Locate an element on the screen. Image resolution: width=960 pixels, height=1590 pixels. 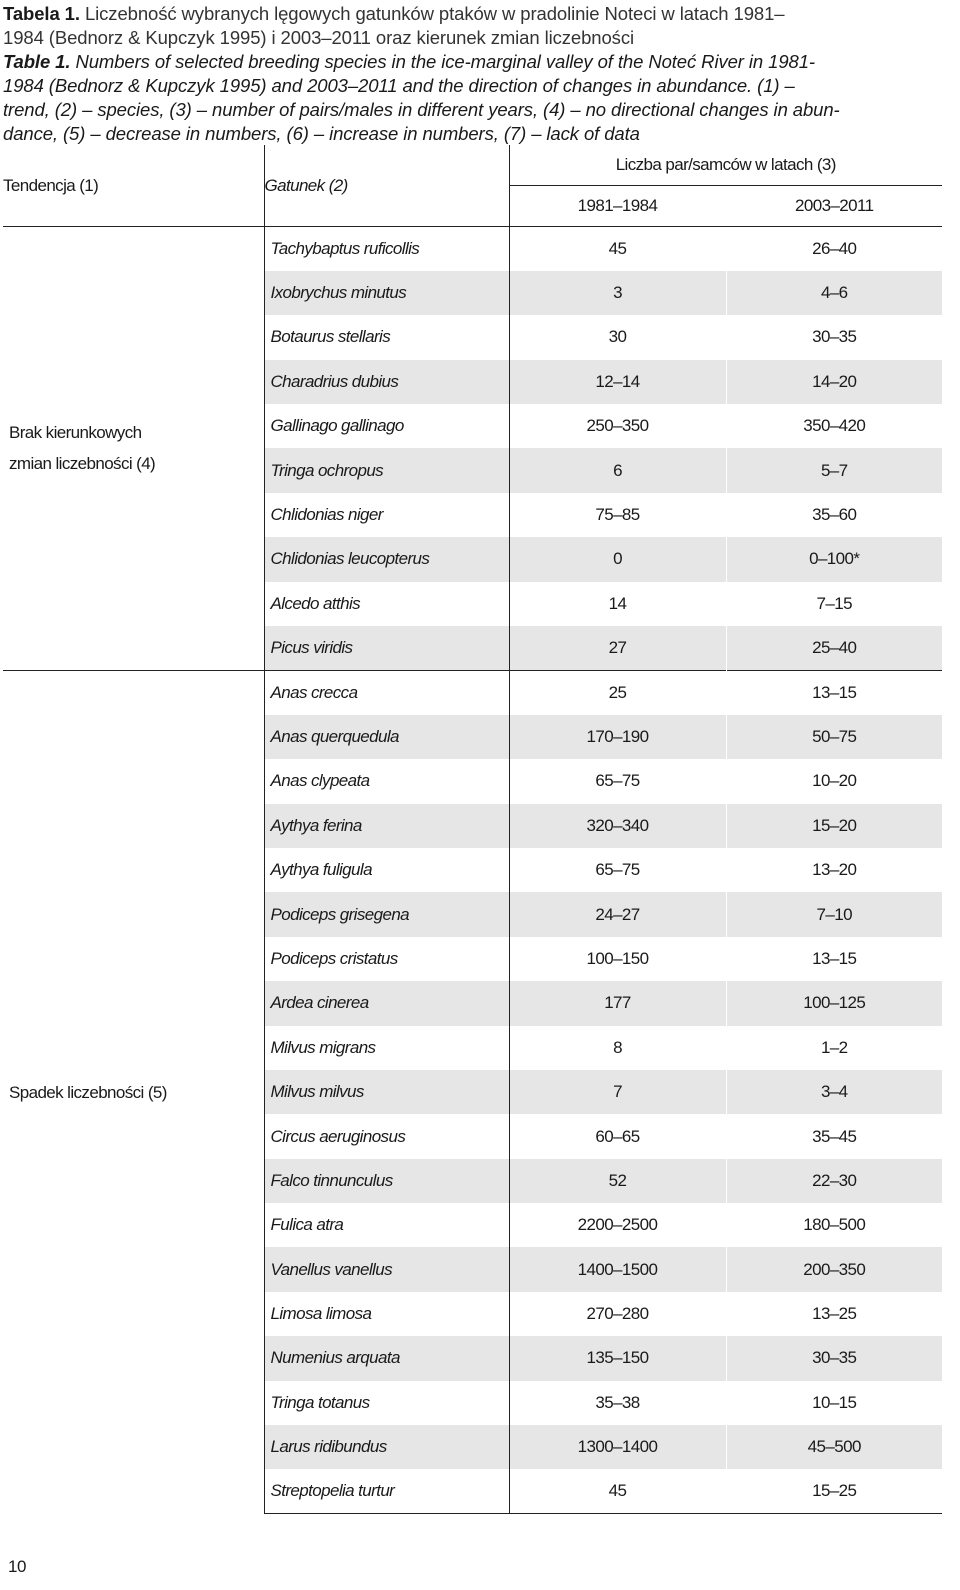
table-row: Milvus milvus 7 3–4 is located at coordinates (472, 1092).